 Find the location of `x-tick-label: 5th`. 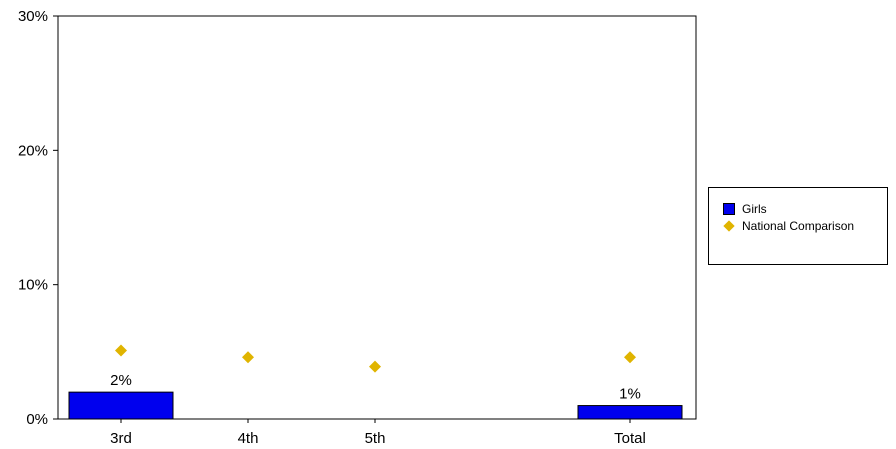

x-tick-label: 5th is located at coordinates (375, 438).